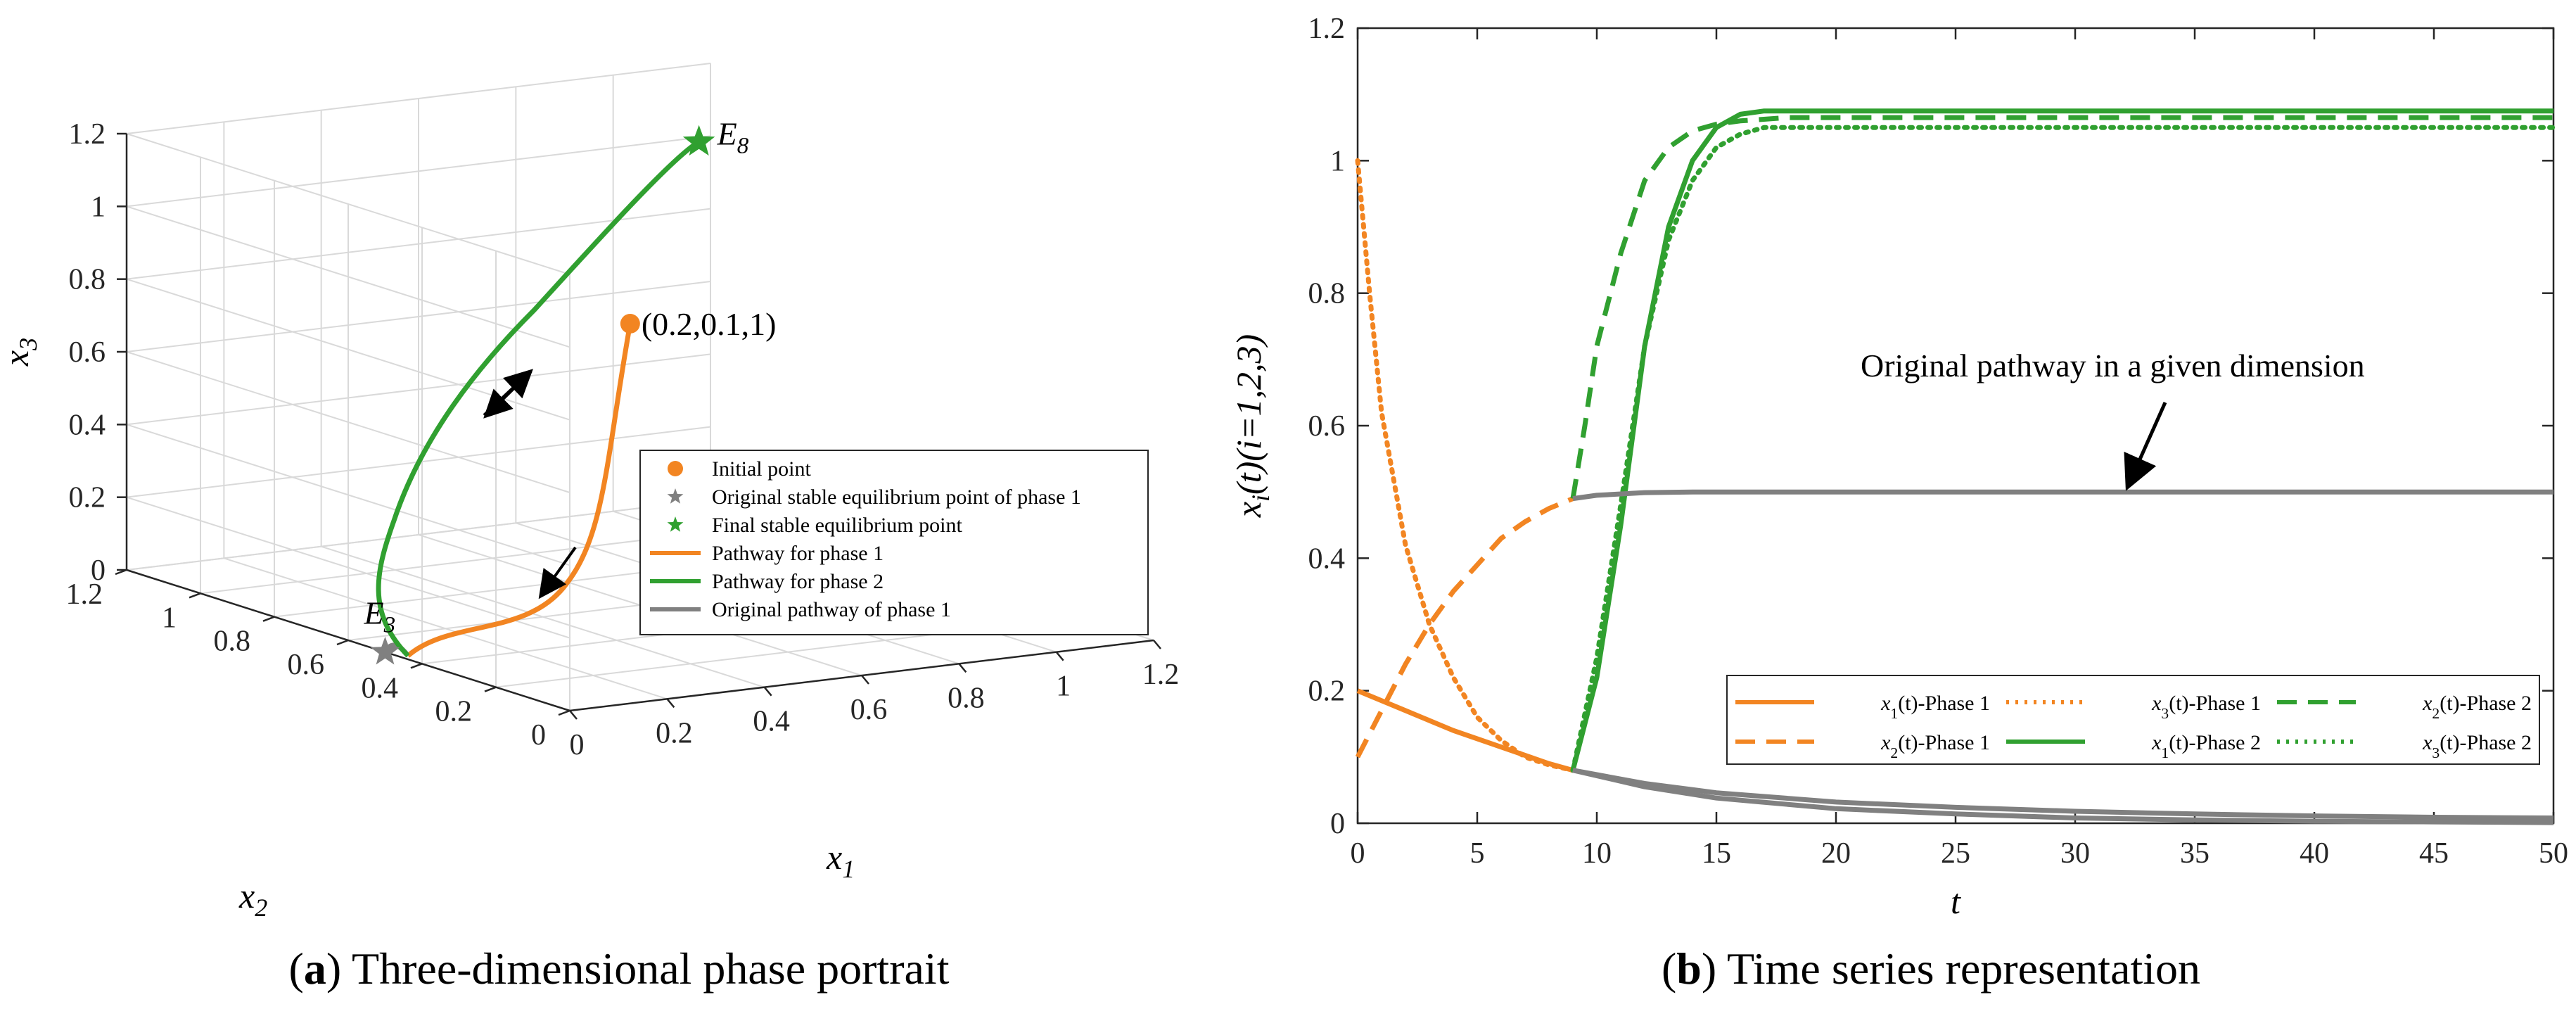  I want to click on equilibrium-E3-marker, so click(385, 650).